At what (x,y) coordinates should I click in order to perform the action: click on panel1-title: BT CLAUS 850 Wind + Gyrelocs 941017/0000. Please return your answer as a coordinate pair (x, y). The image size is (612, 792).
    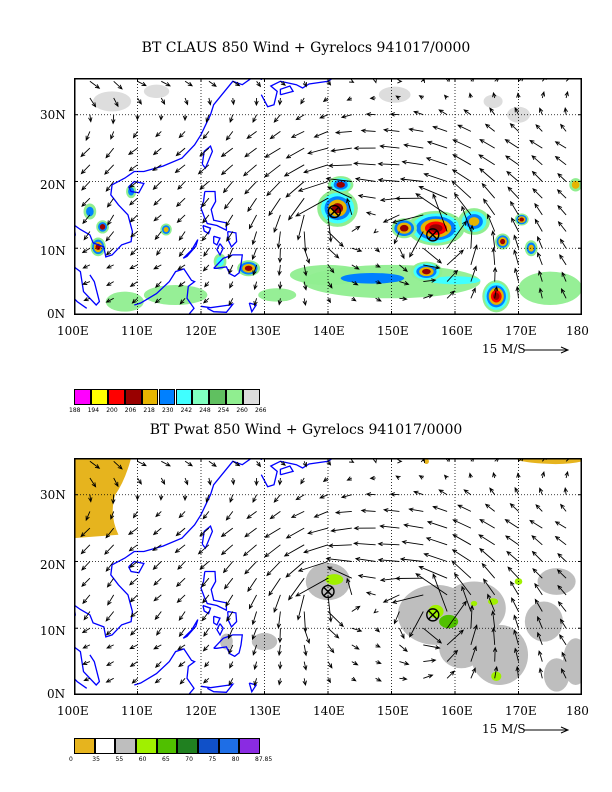
    Looking at the image, I should click on (306, 48).